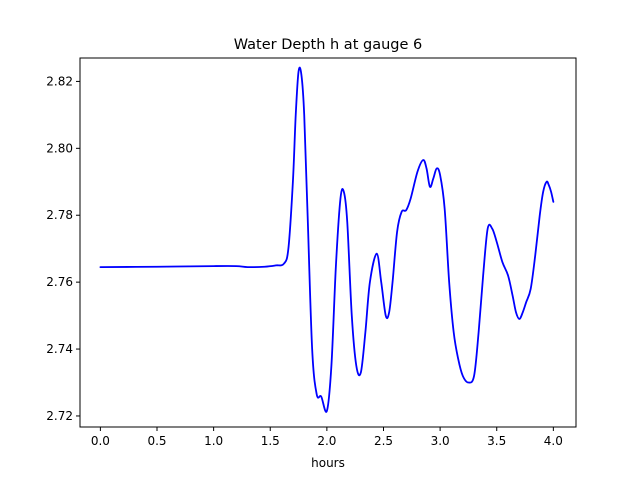 Image resolution: width=640 pixels, height=480 pixels. I want to click on x-tick-label: 0.5, so click(156, 441).